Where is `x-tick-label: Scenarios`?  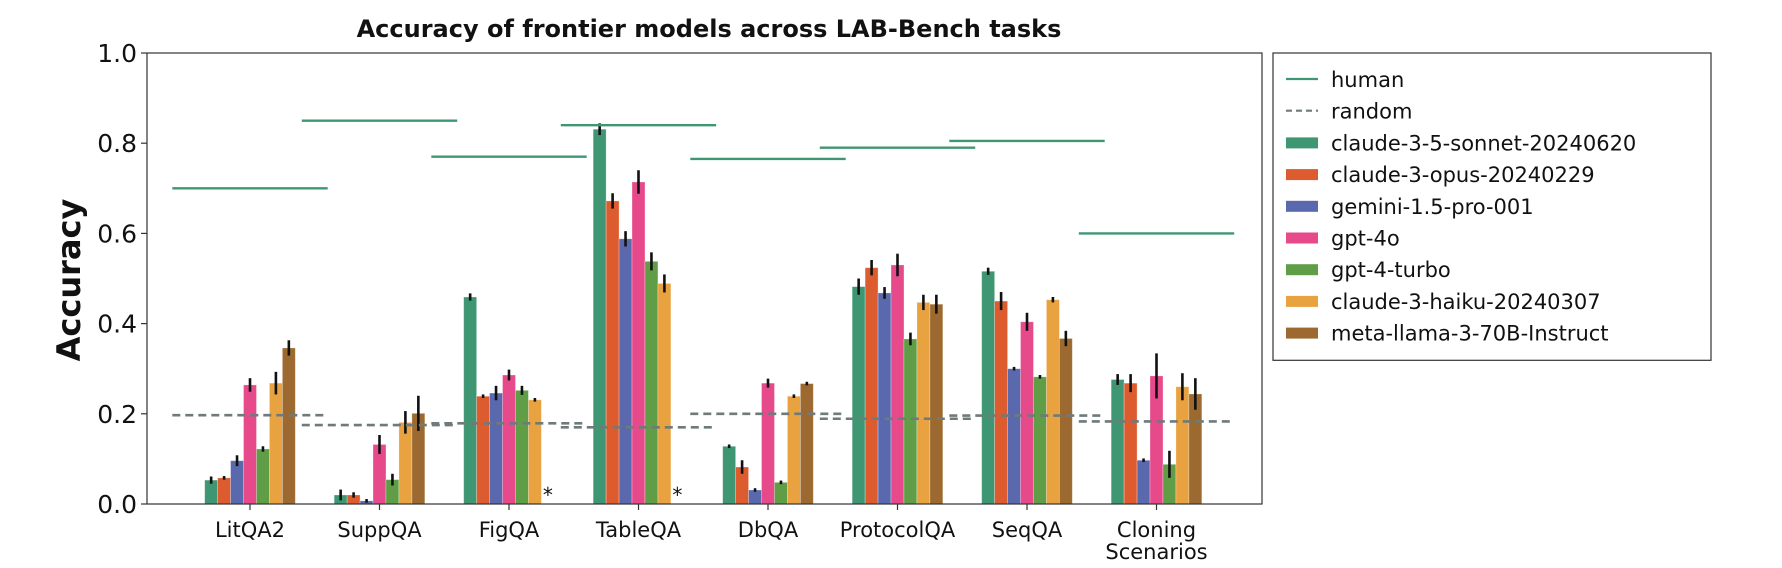
x-tick-label: Scenarios is located at coordinates (1156, 552).